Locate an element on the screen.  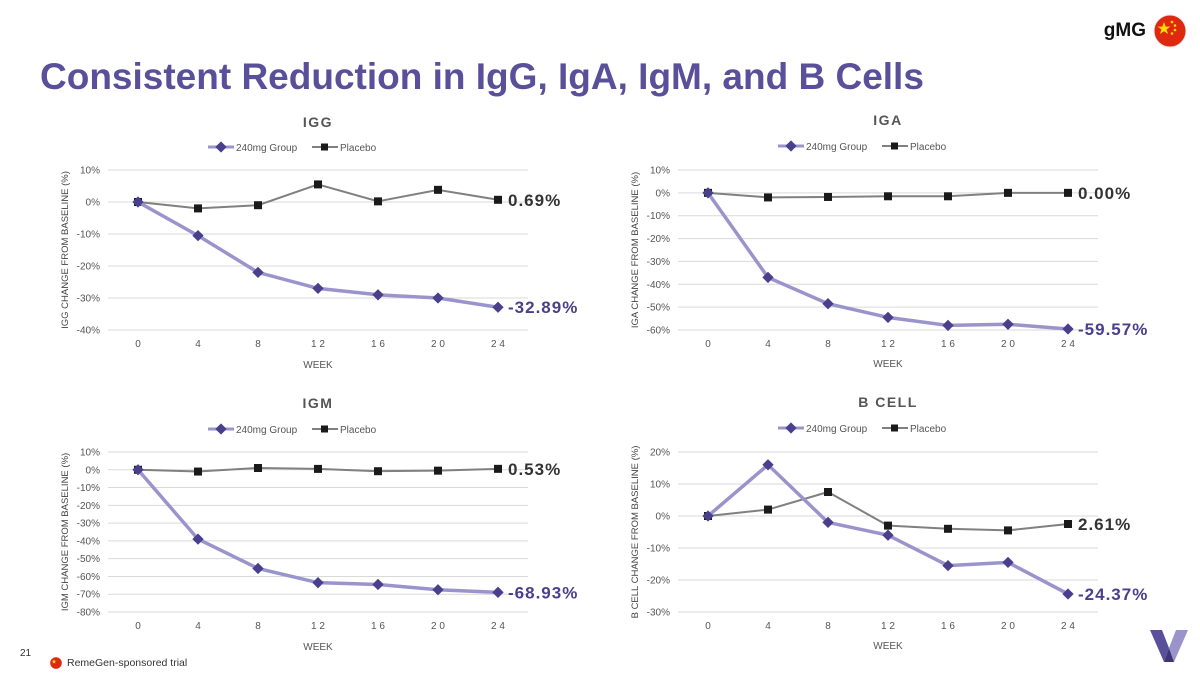
footnote-text: RemeGen-sponsored trial is located at coordinates (127, 663).